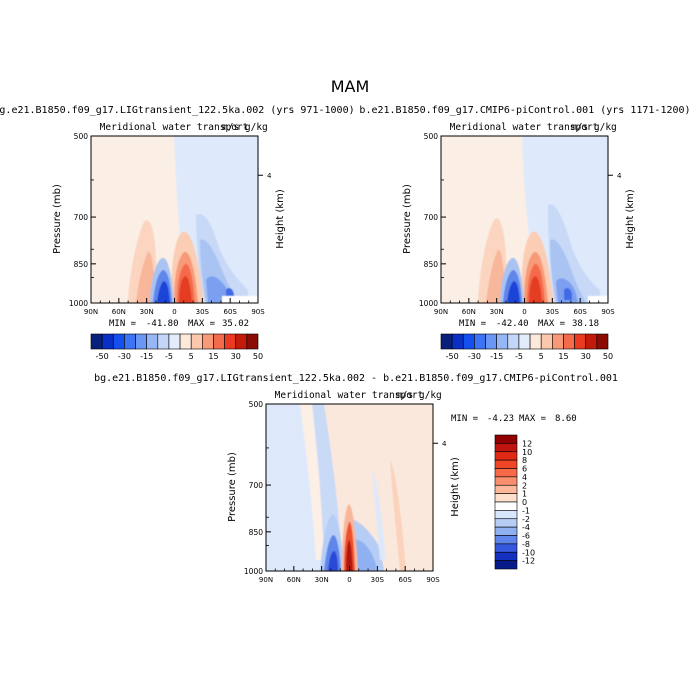  I want to click on pos-south-streaks, so click(398, 515).